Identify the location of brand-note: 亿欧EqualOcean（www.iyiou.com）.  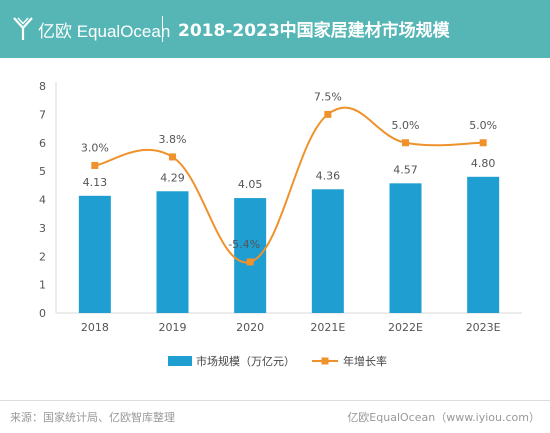
(443, 417).